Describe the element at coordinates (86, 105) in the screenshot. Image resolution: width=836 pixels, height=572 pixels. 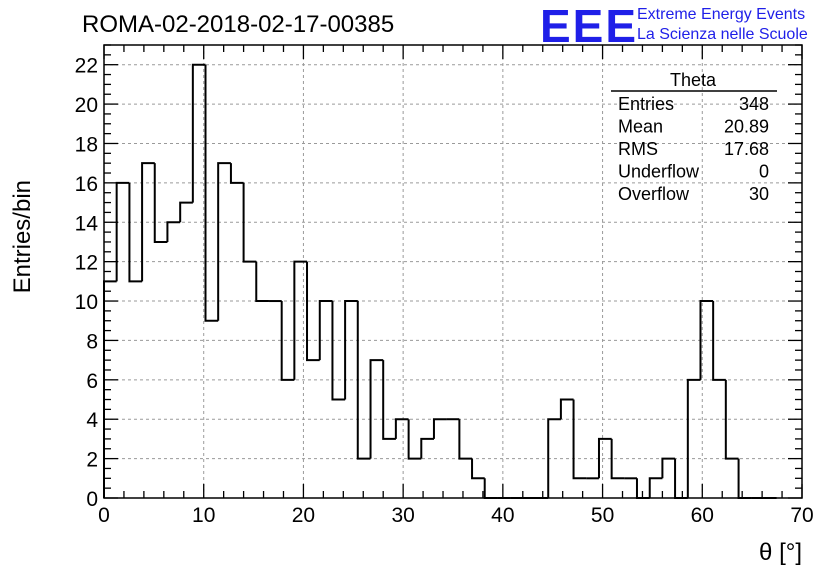
I see `y-tick-label: 20` at that location.